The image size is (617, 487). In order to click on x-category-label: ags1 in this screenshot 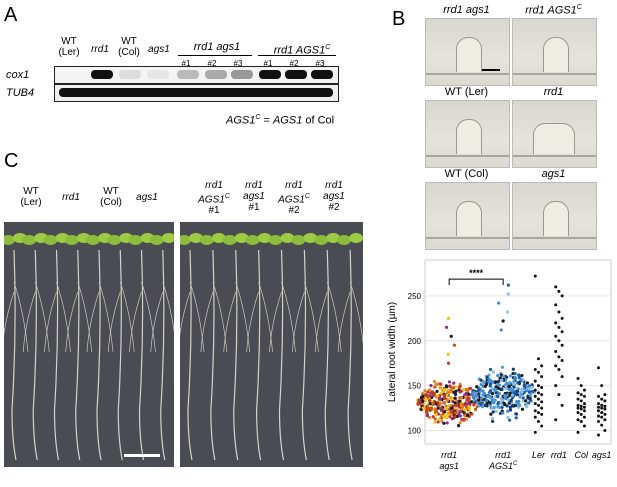, I will do `click(602, 455)`.